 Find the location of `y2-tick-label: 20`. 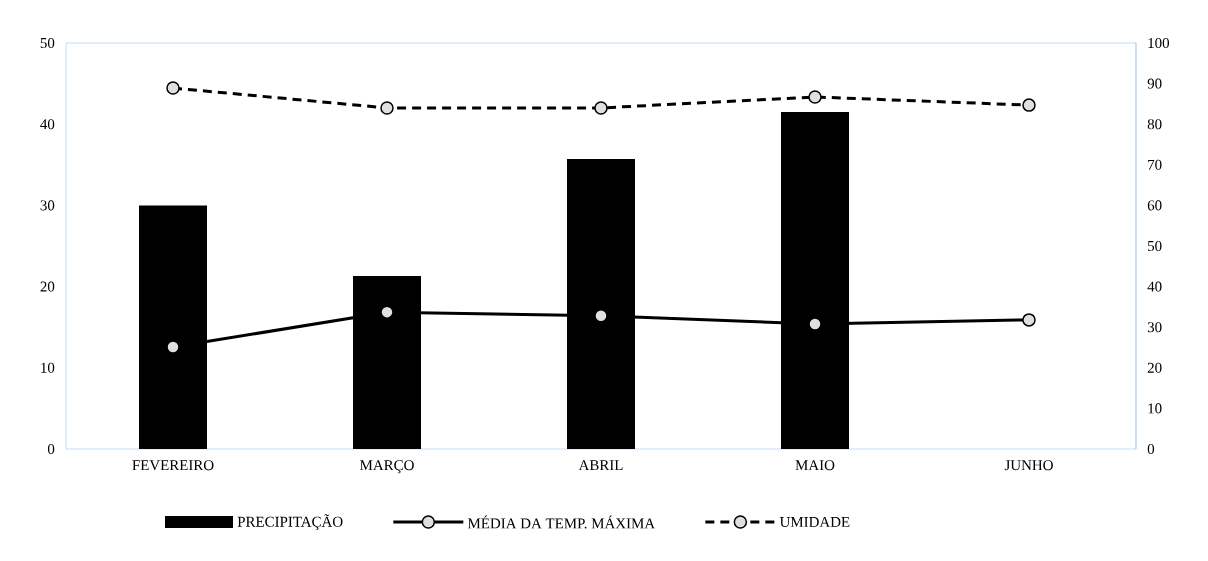

y2-tick-label: 20 is located at coordinates (1154, 367).